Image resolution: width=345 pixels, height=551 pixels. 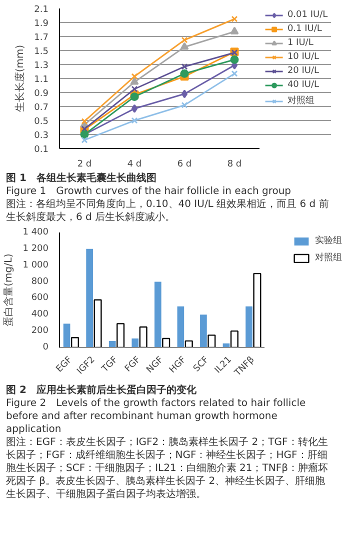 What do you see at coordinates (40, 331) in the screenshot?
I see `y-tick-label: 200` at bounding box center [40, 331].